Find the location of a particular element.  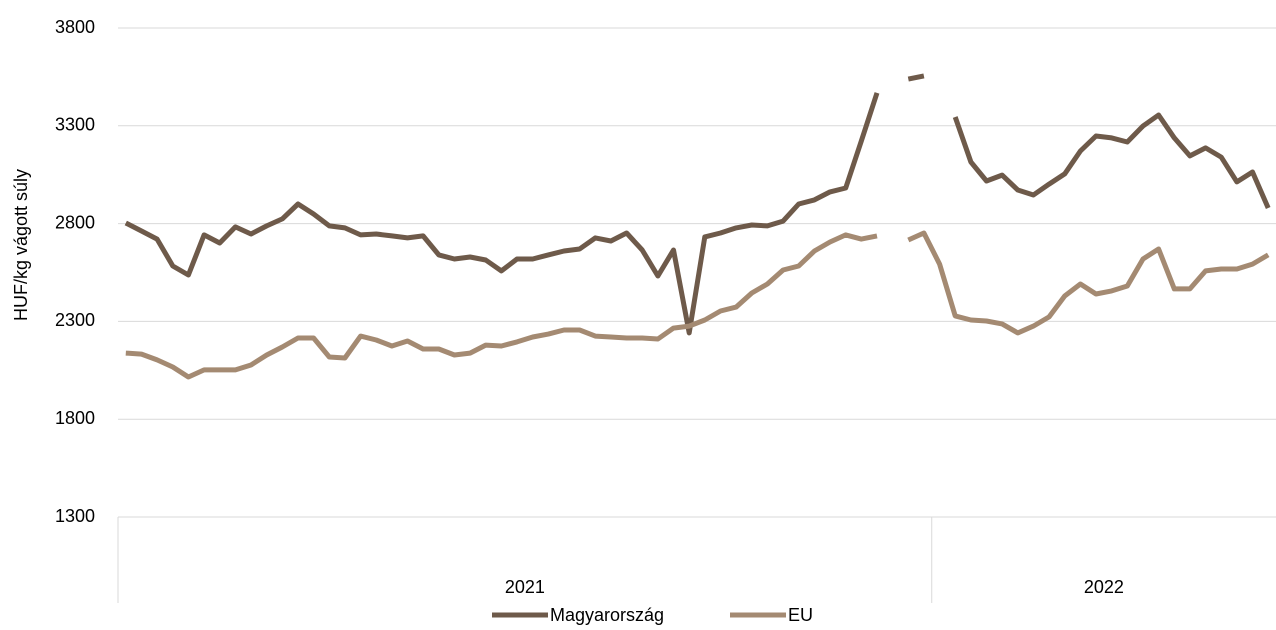

legend-label: Magyarország is located at coordinates (607, 615).